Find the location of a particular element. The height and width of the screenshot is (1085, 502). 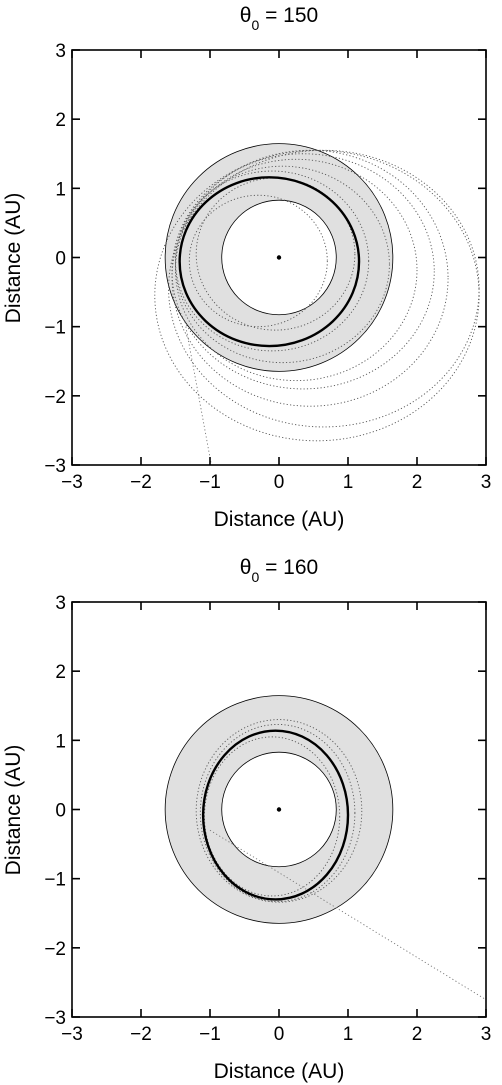

panel-title: θ0 = 160 is located at coordinates (279, 570).